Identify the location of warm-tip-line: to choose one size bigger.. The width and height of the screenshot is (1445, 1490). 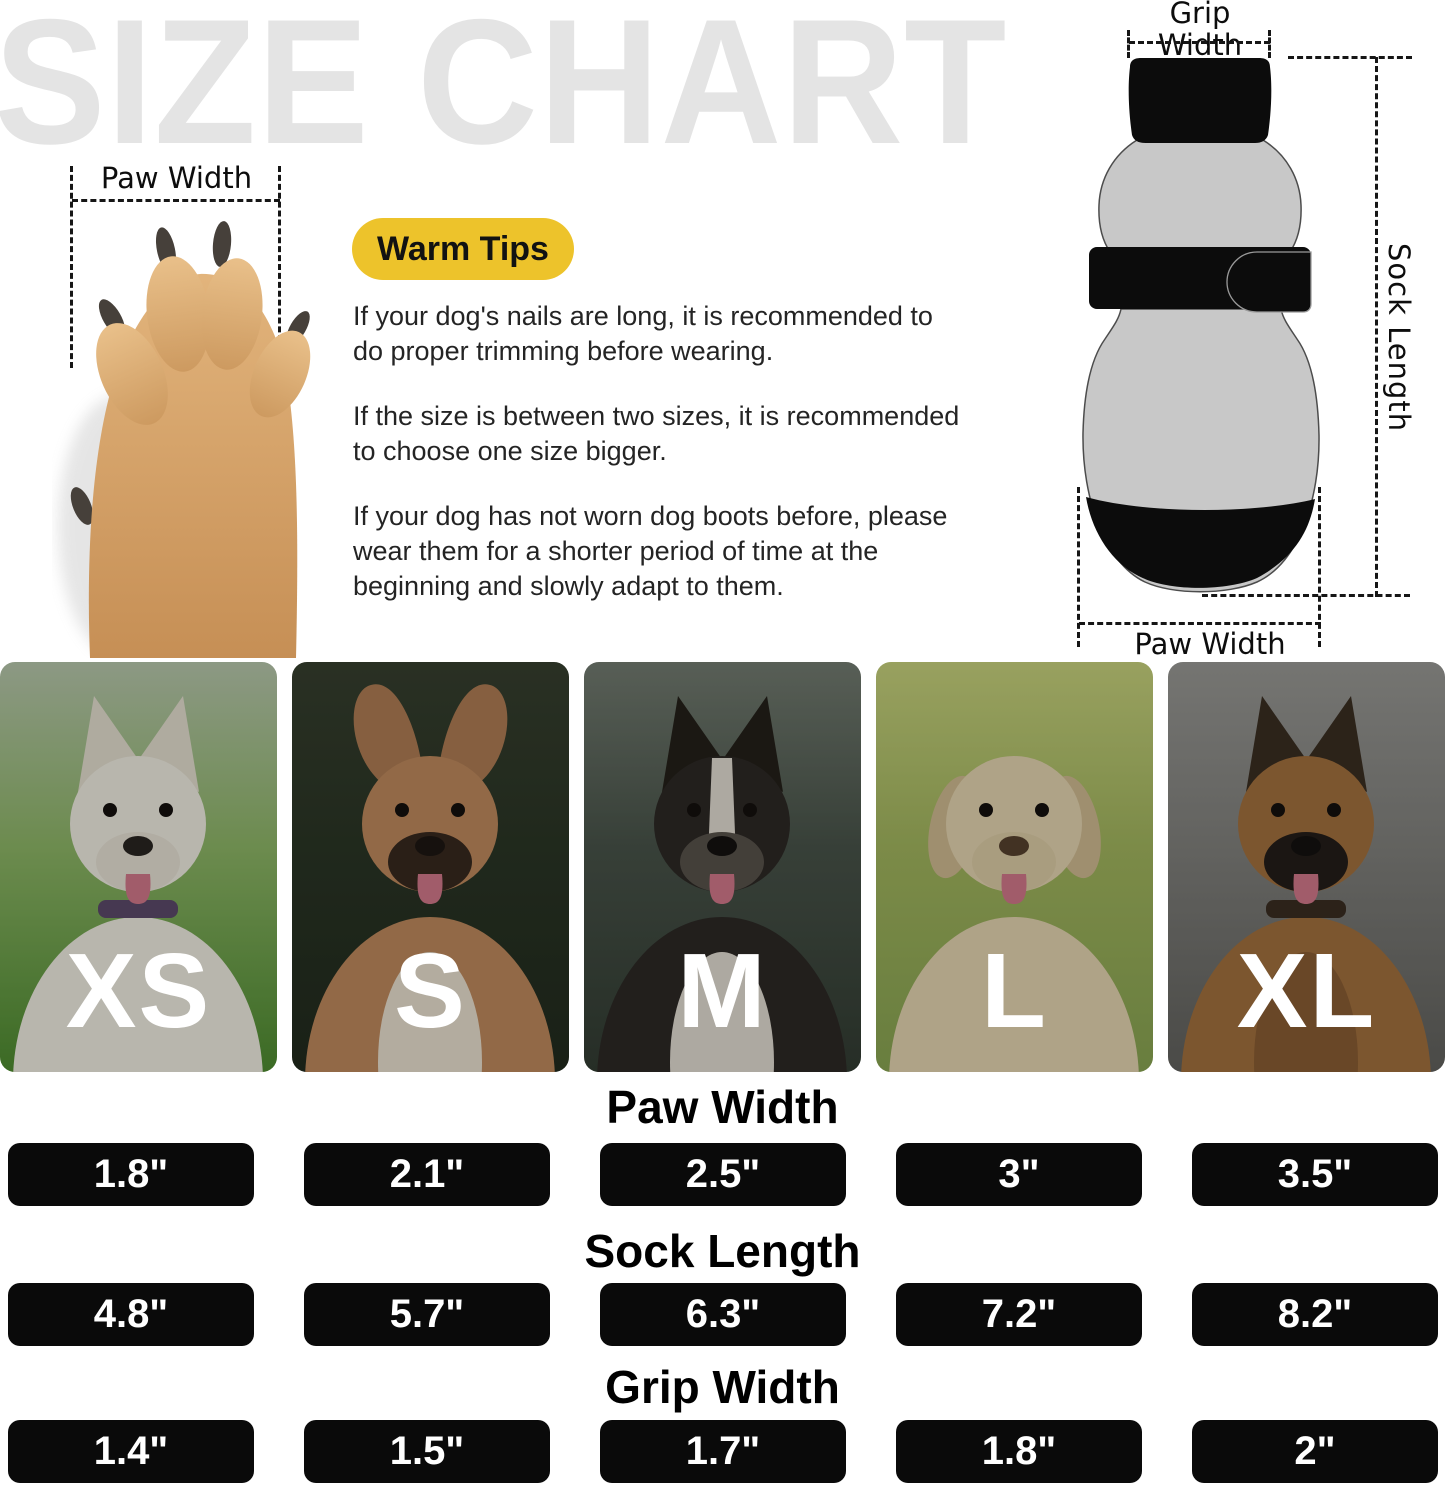
(510, 451).